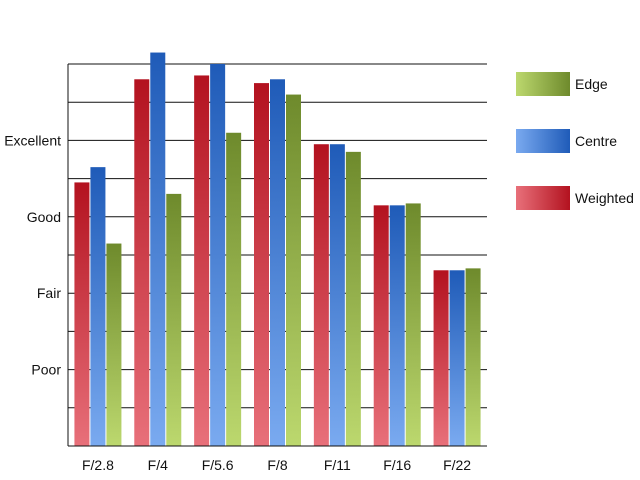 This screenshot has height=480, width=640. I want to click on bar-weighted-f16, so click(381, 325).